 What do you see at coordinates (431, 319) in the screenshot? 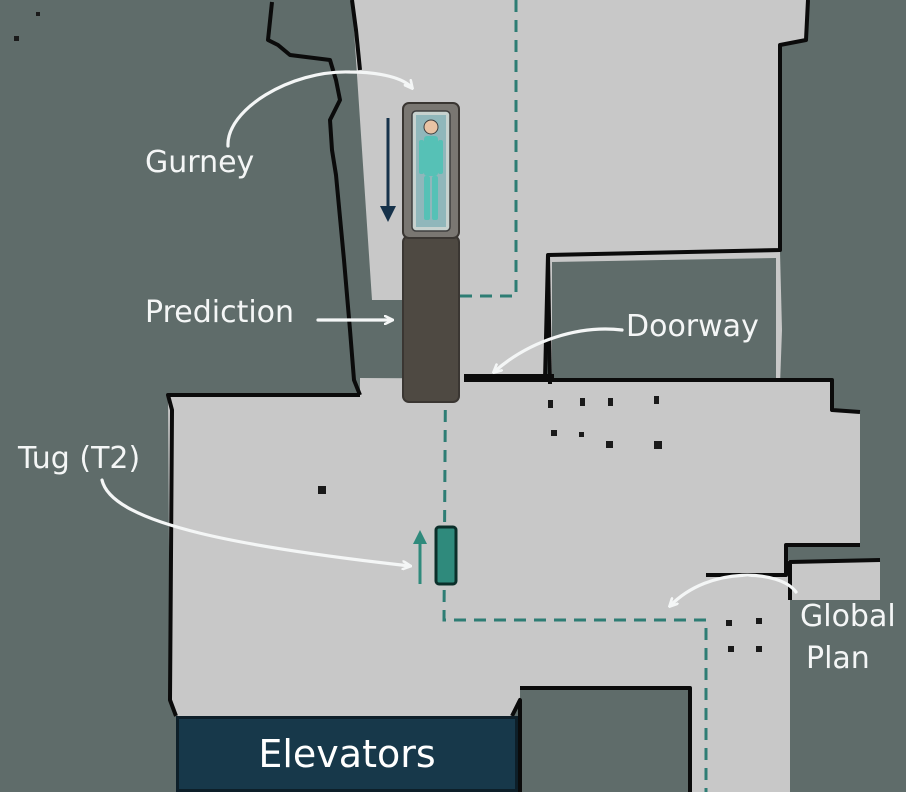
I see `prediction-box` at bounding box center [431, 319].